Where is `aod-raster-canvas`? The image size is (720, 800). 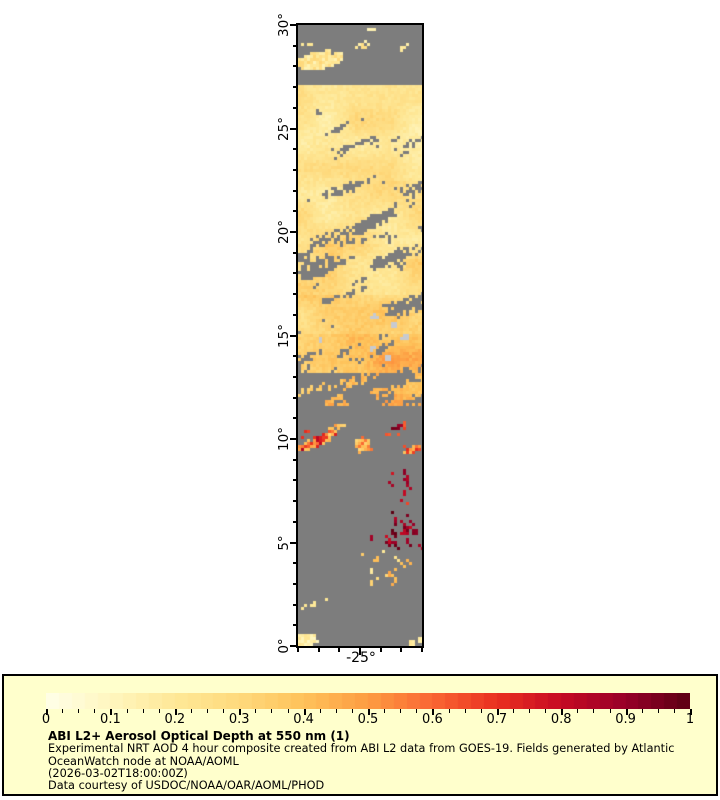
aod-raster-canvas is located at coordinates (360, 335).